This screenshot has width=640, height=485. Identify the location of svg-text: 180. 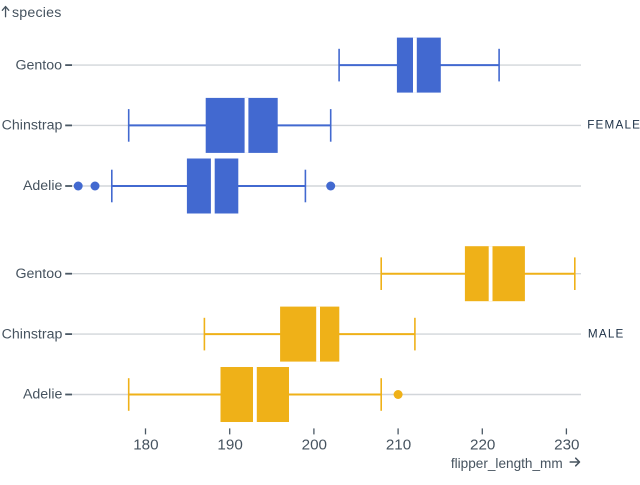
(145, 444).